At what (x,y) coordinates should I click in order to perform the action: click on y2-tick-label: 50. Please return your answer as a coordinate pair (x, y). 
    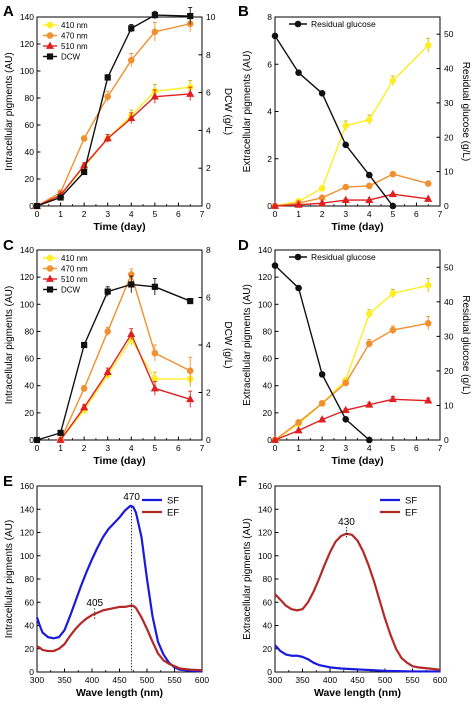
    Looking at the image, I should click on (449, 34).